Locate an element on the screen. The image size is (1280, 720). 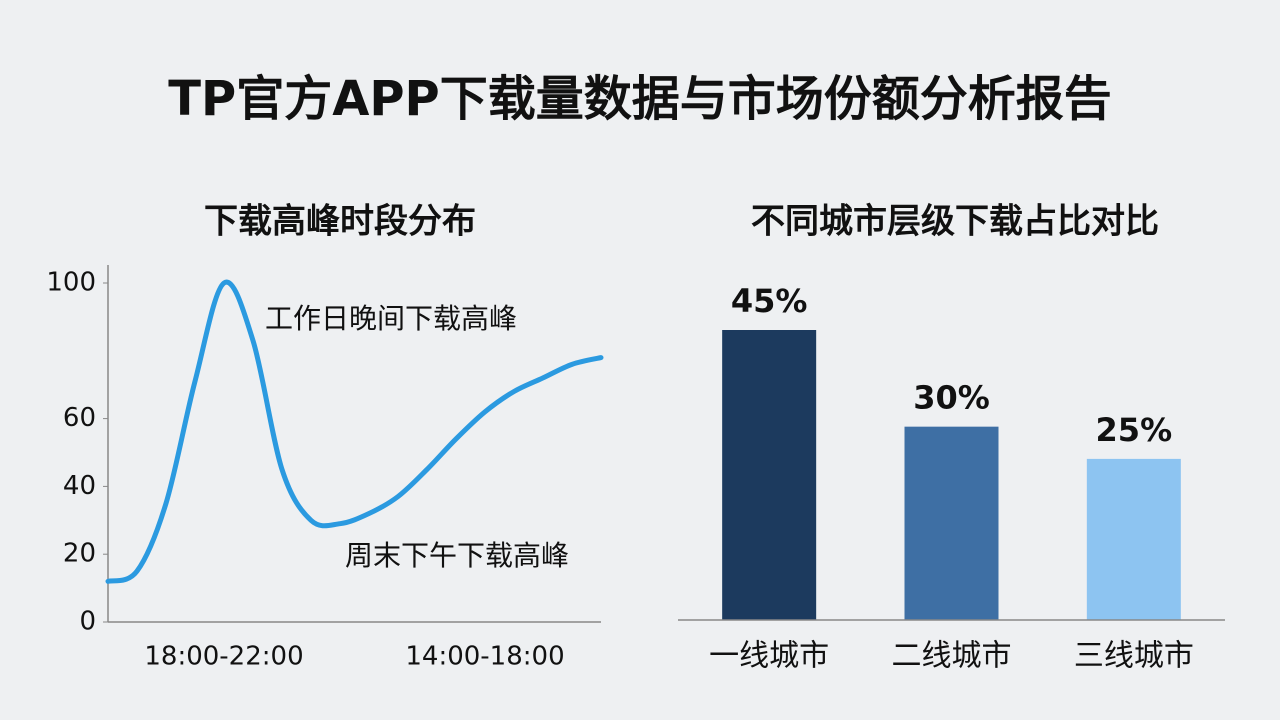
y-tick-label: 60 is located at coordinates (79, 418).